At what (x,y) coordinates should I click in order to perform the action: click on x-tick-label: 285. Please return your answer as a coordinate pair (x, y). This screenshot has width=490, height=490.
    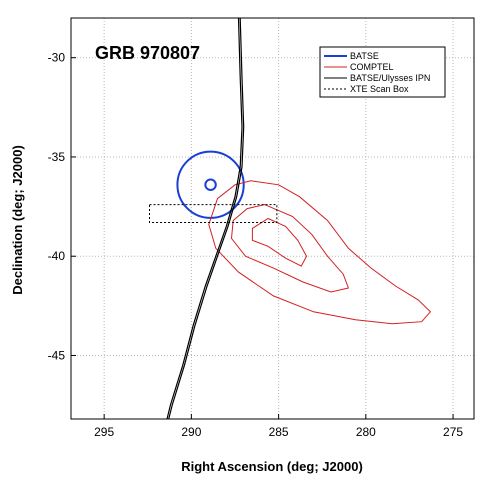
    Looking at the image, I should click on (279, 432).